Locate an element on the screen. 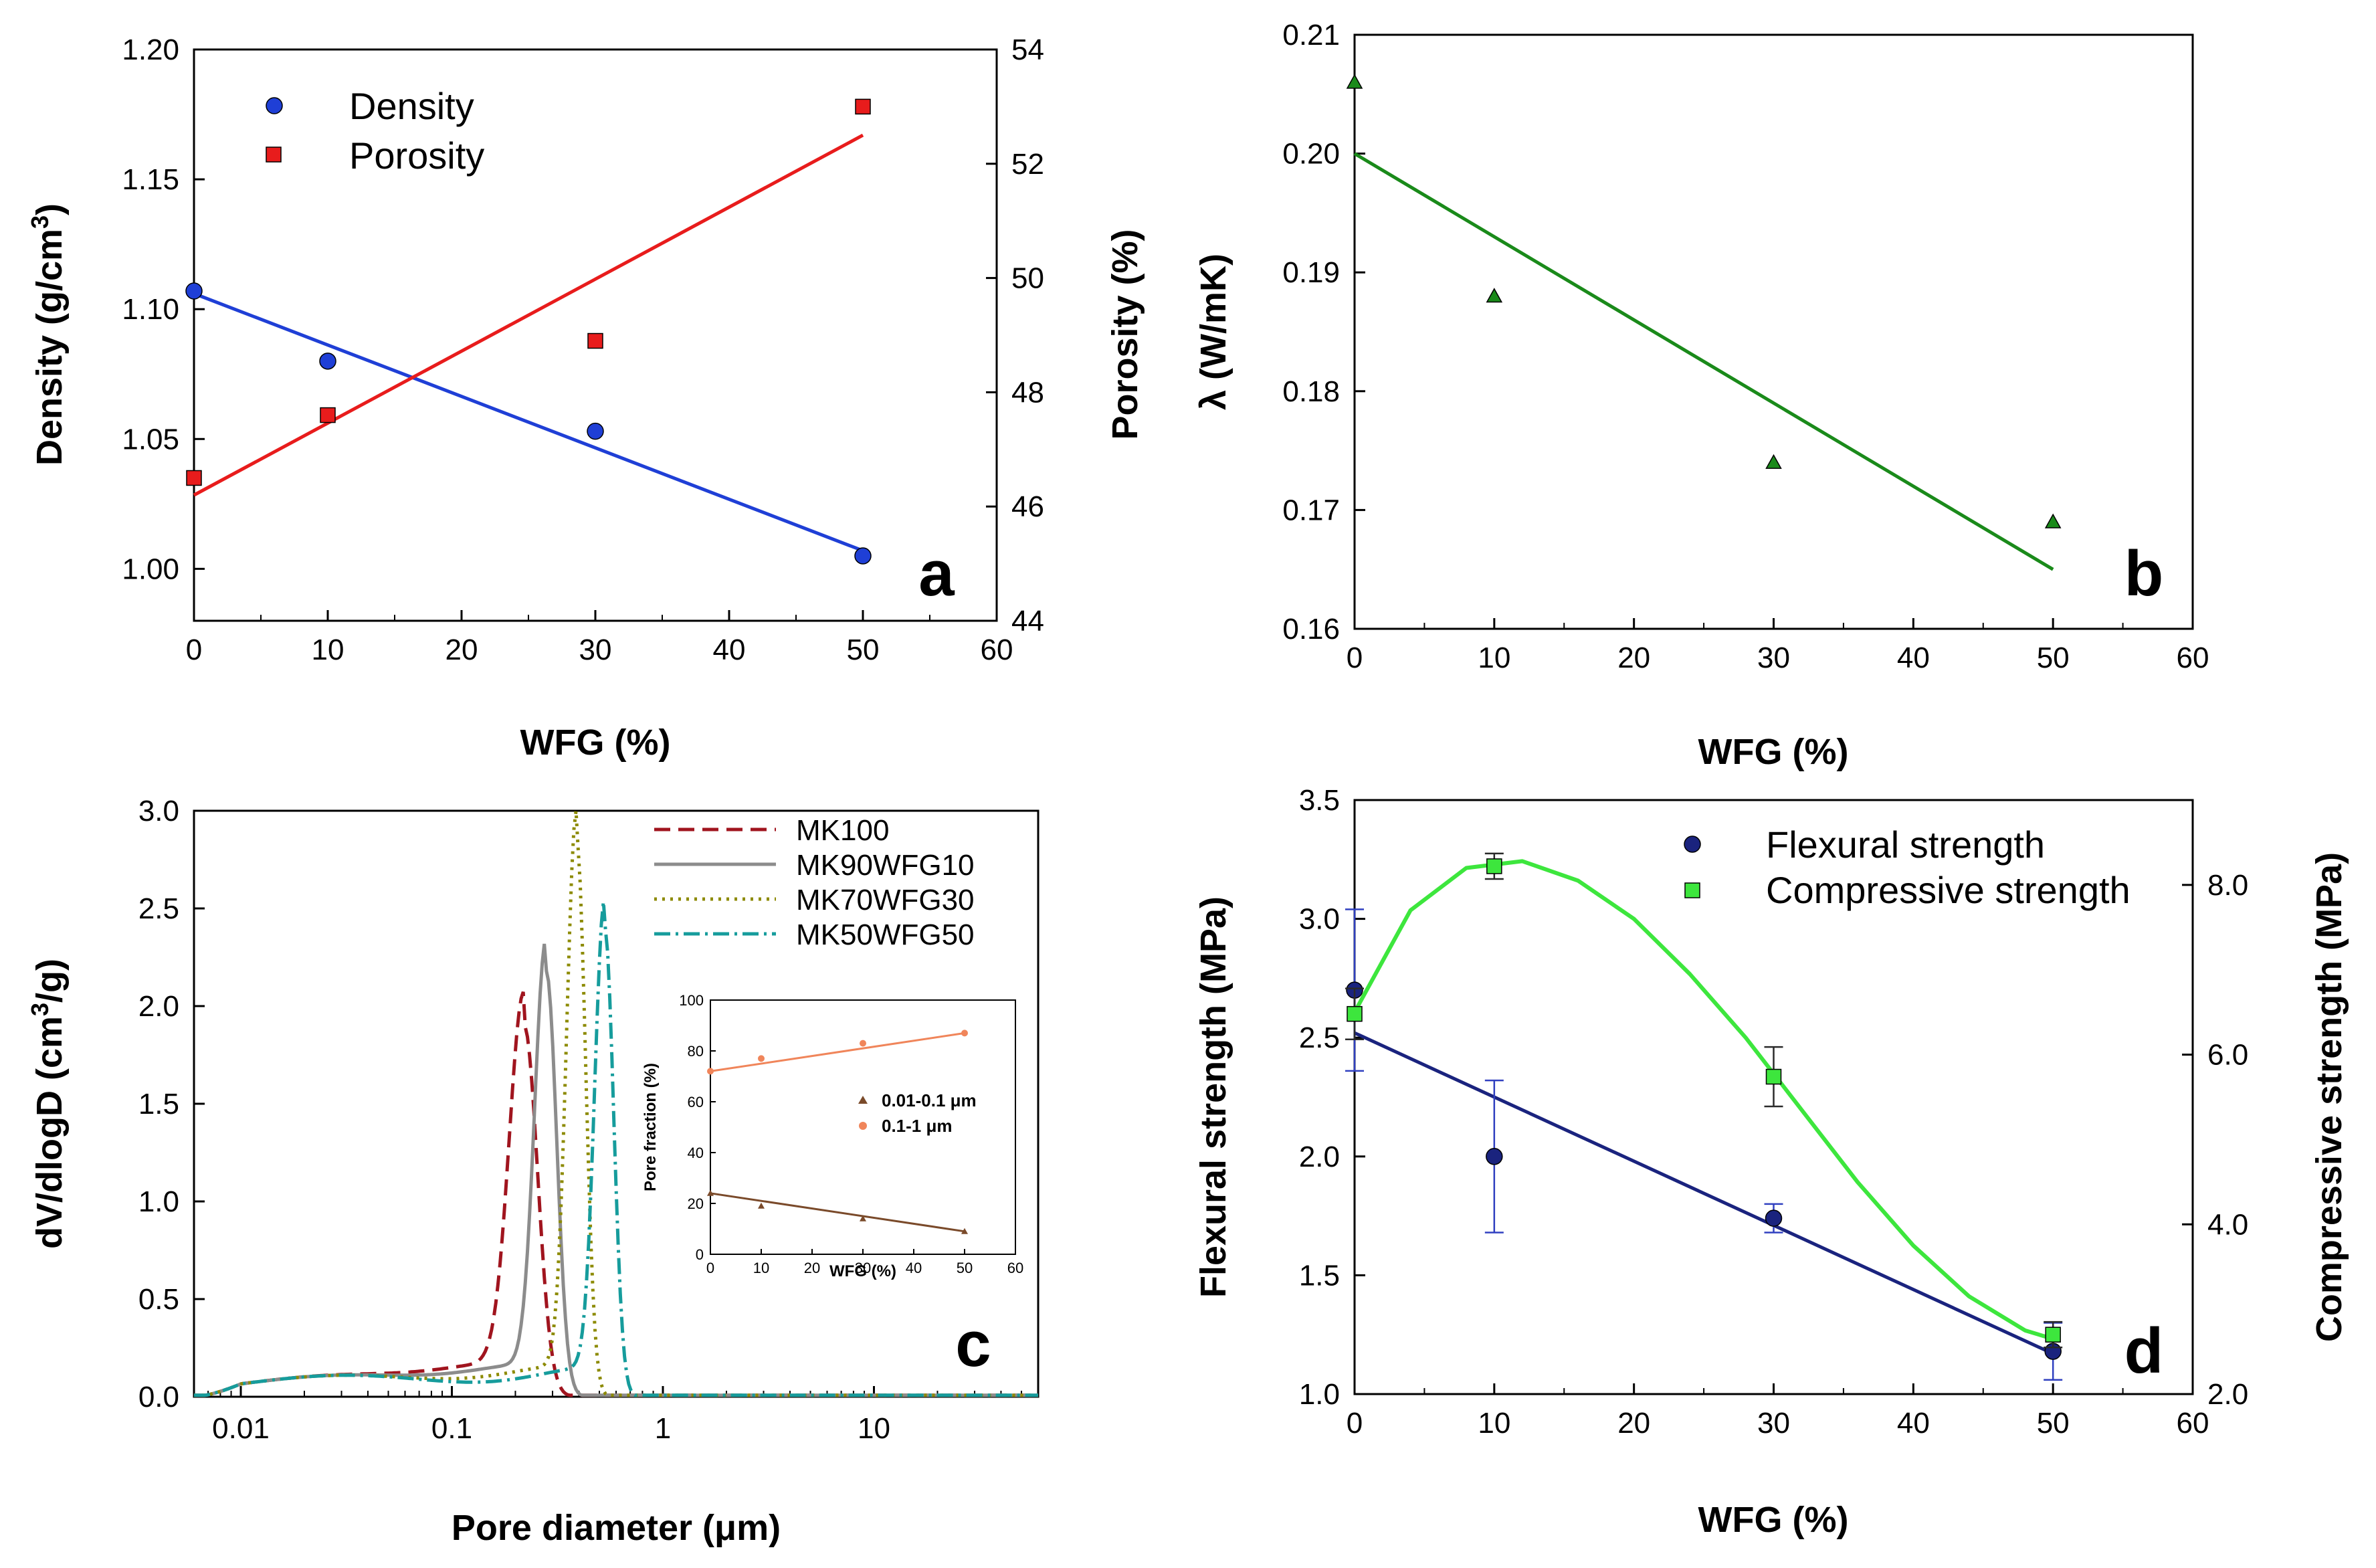 Image resolution: width=2376 pixels, height=1568 pixels. x-tick-label: 0.1 is located at coordinates (452, 1428).